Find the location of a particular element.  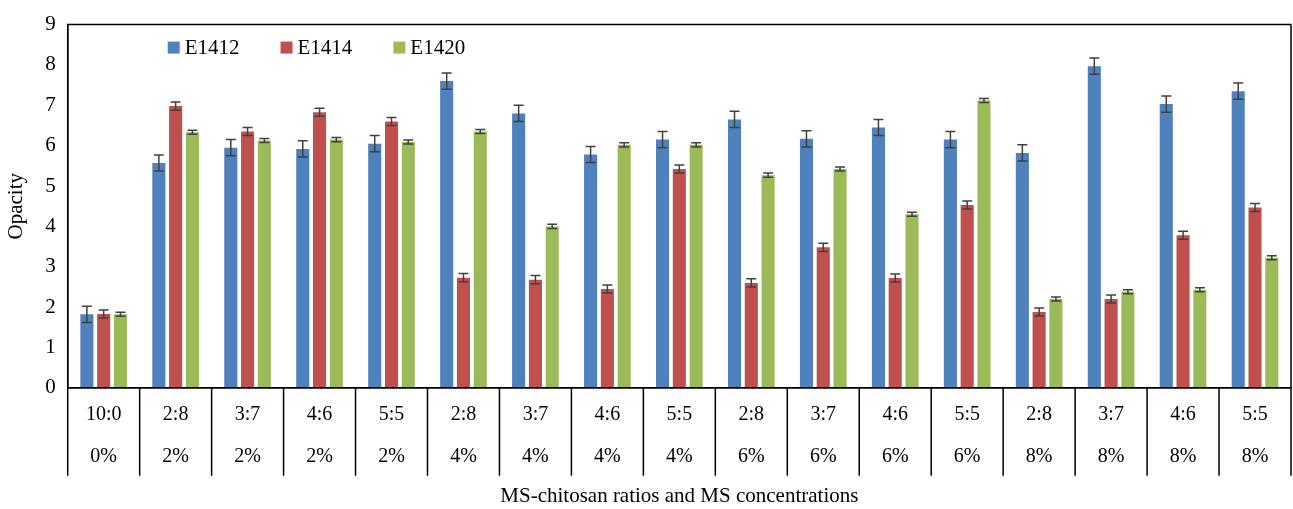

x-tick-label: 2:8 2% is located at coordinates (175, 434).